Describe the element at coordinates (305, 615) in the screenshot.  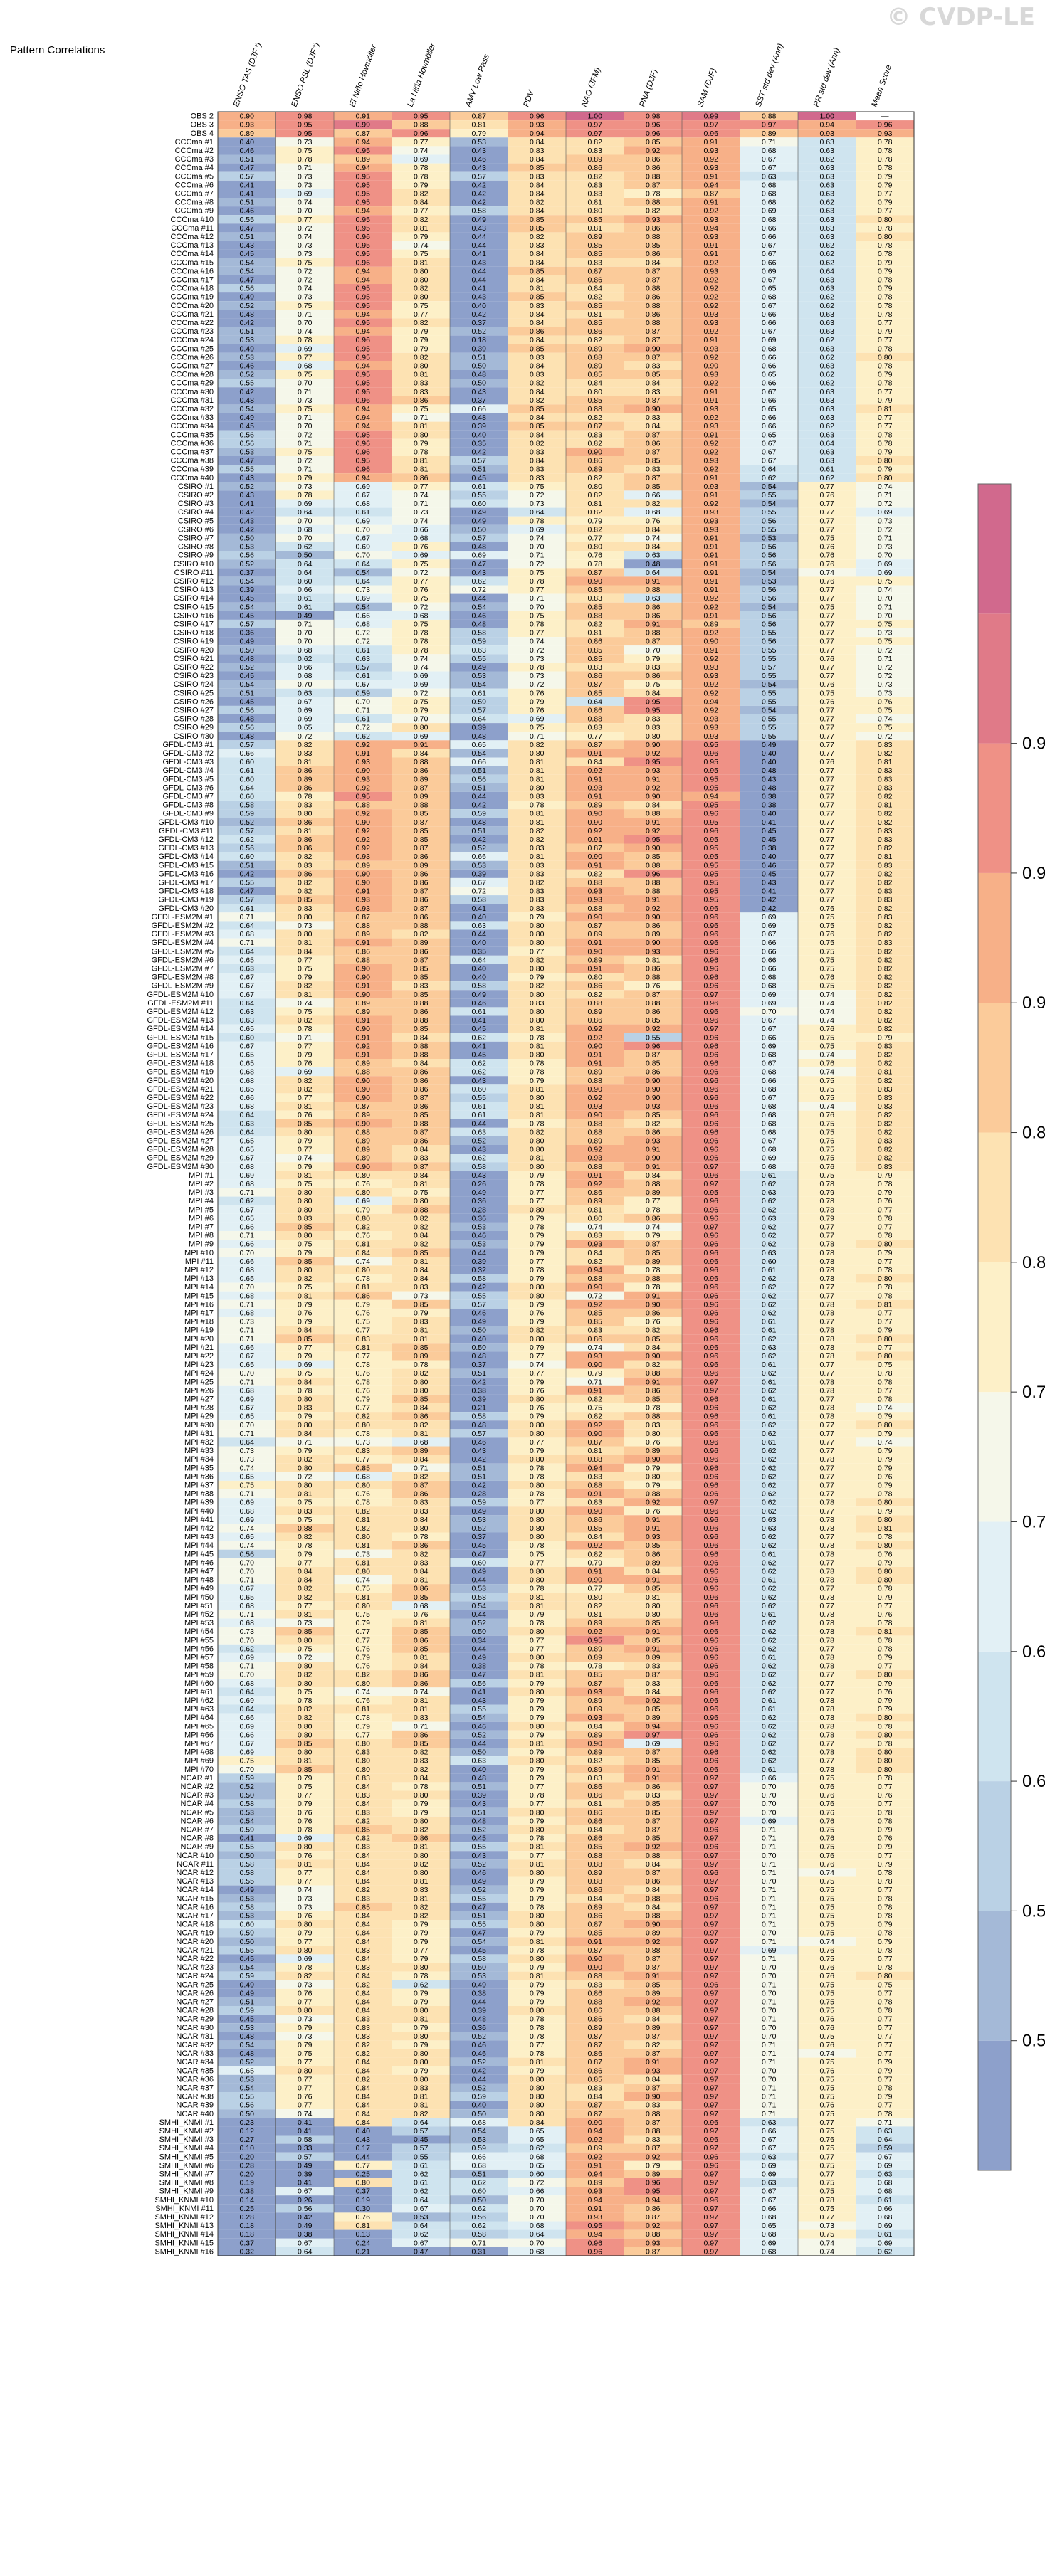
I see `cell-value: 0.49` at that location.